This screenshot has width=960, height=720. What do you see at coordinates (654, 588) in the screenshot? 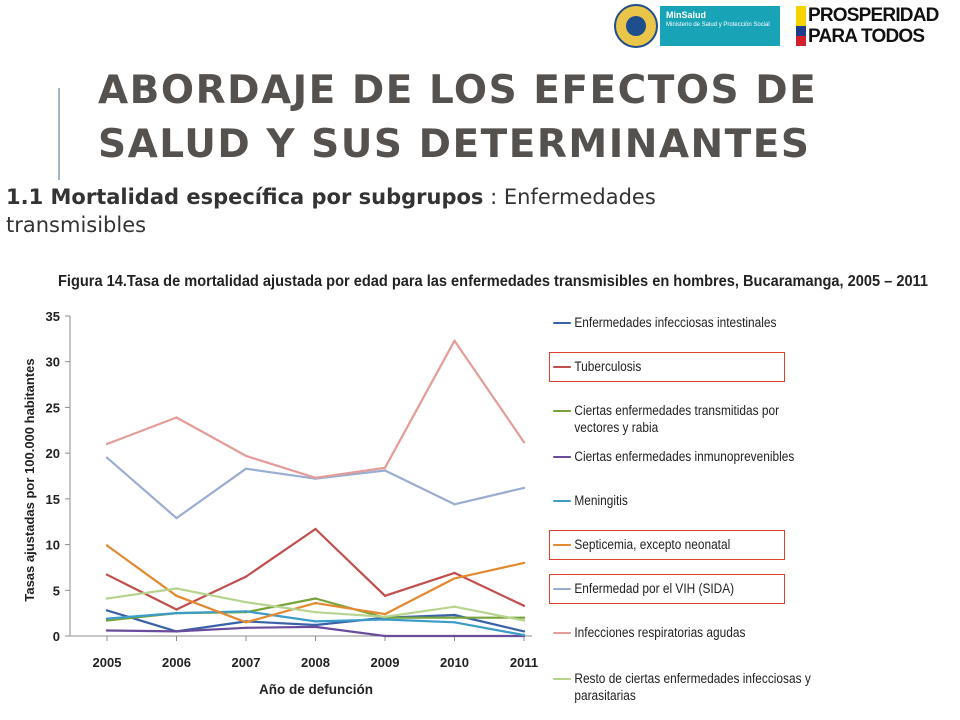
I see `legend-label: Enfermedad por el VIH (SIDA)` at bounding box center [654, 588].